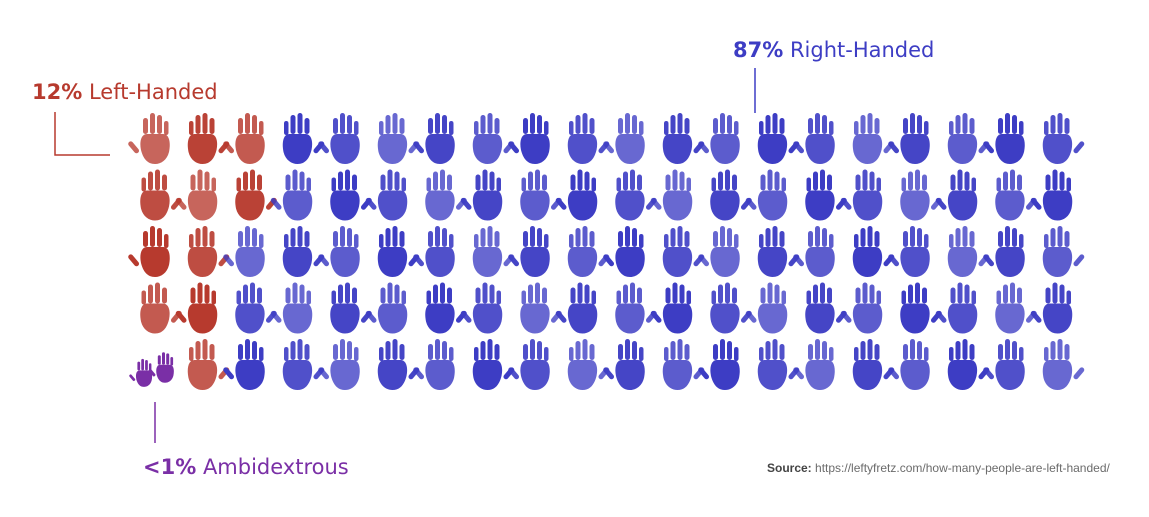  What do you see at coordinates (758, 50) in the screenshot?
I see `right-handed-percent: 87%` at bounding box center [758, 50].